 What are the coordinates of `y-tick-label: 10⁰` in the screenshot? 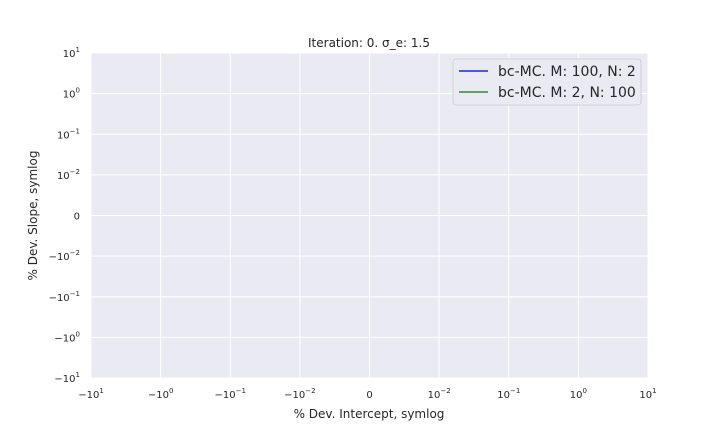 It's located at (71, 94).